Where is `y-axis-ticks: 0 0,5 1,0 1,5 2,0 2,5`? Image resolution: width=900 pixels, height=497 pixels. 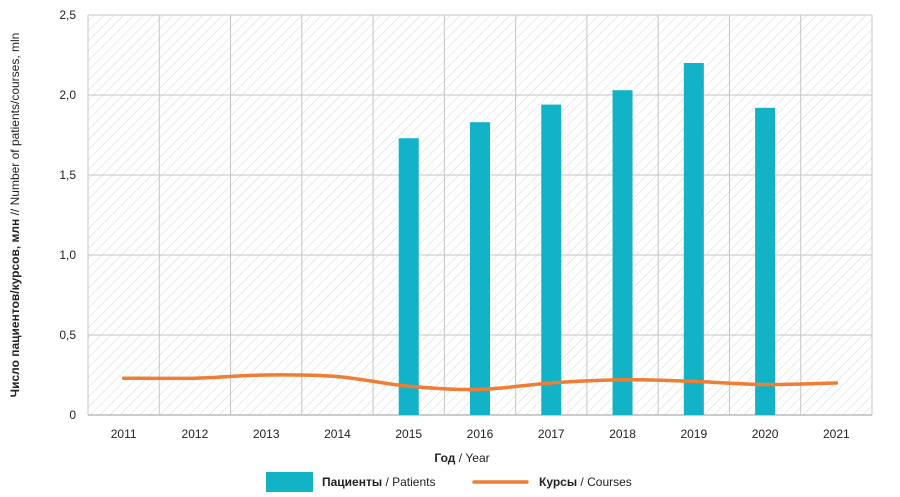 y-axis-ticks: 0 0,5 1,0 1,5 2,0 2,5 is located at coordinates (67, 215).